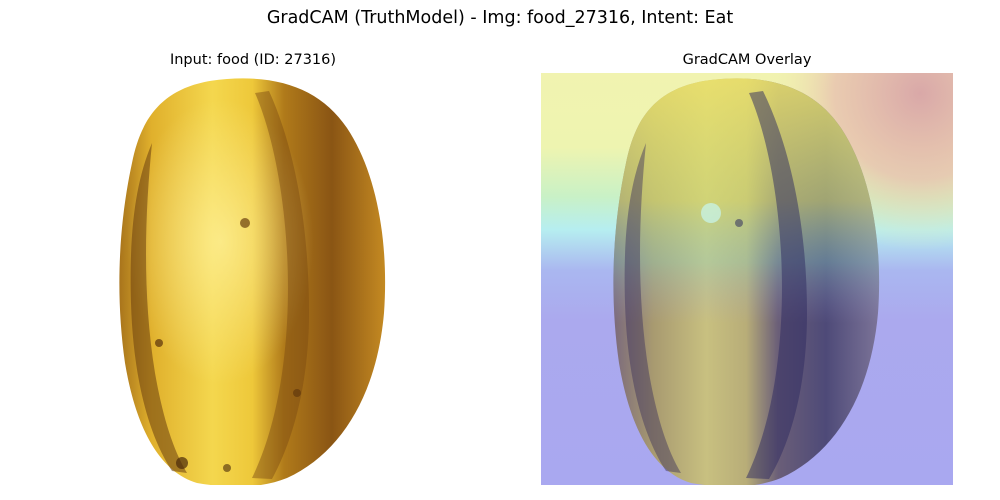  I want to click on overlay-panel-title: GradCAM Overlay, so click(747, 60).